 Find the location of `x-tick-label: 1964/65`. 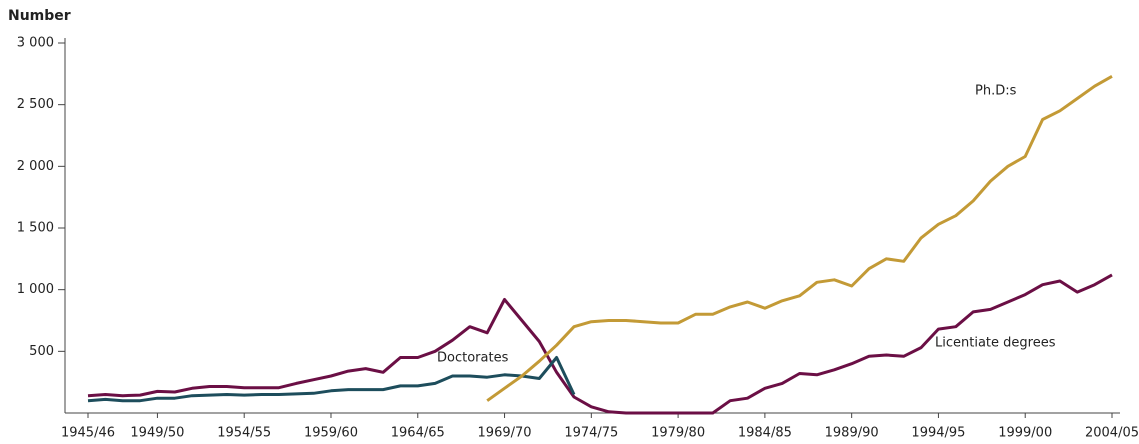

x-tick-label: 1964/65 is located at coordinates (418, 433).